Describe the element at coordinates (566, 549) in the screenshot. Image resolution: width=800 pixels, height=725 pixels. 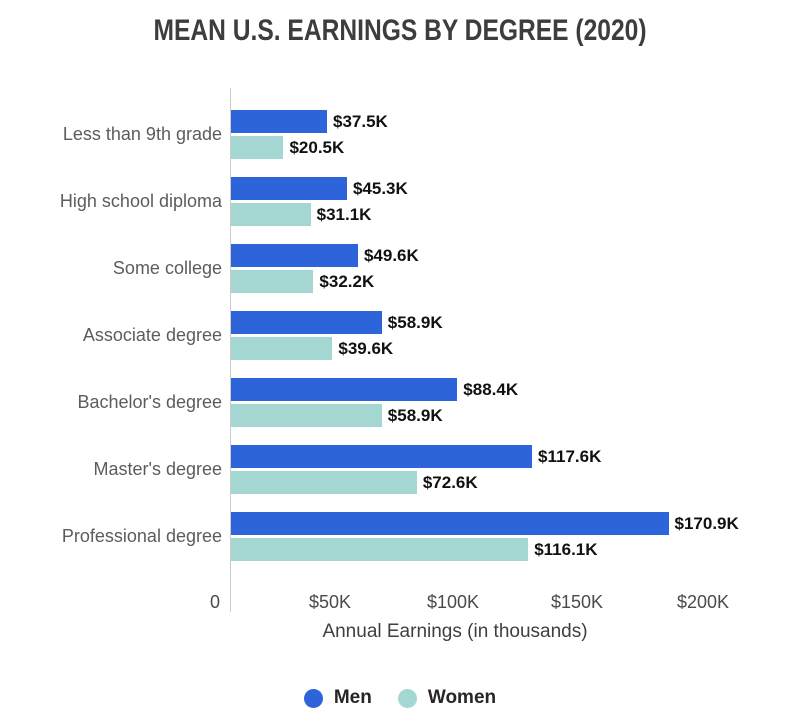
I see `value-label: $116.1K` at that location.